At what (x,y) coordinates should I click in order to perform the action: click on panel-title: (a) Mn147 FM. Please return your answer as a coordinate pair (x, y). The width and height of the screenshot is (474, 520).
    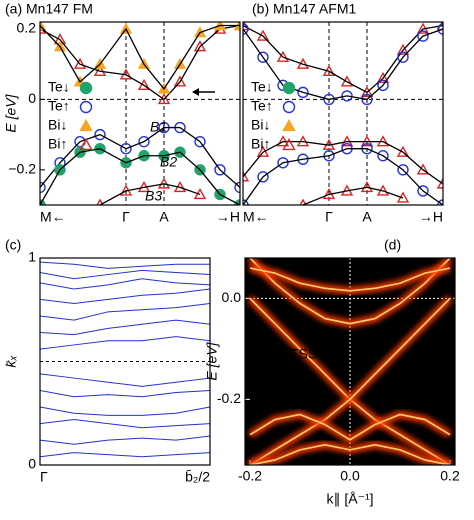
    Looking at the image, I should click on (49, 9).